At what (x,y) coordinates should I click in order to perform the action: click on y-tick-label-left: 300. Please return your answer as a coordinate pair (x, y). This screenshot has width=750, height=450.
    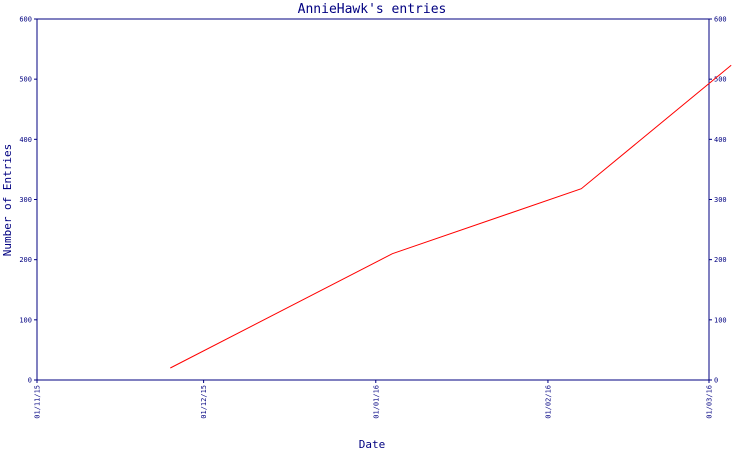
    Looking at the image, I should click on (25, 200).